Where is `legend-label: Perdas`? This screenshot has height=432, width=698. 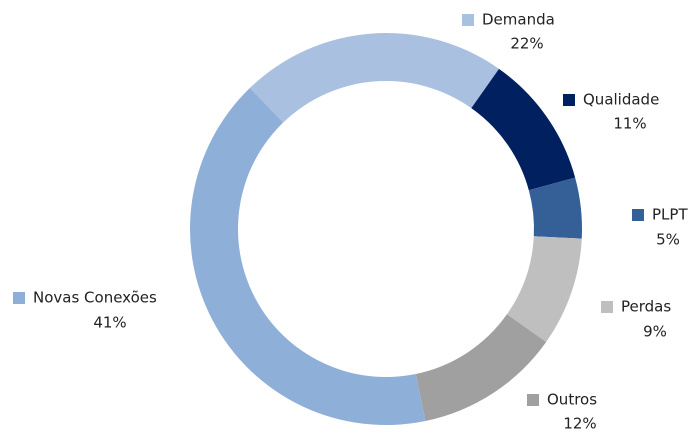 legend-label: Perdas is located at coordinates (646, 307).